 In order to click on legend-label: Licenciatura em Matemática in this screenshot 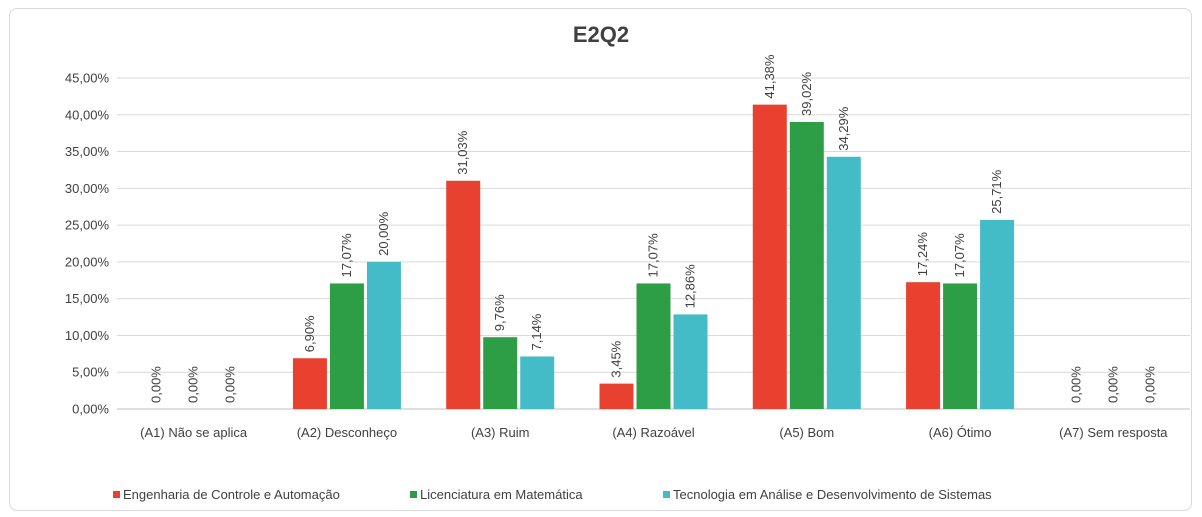, I will do `click(501, 494)`.